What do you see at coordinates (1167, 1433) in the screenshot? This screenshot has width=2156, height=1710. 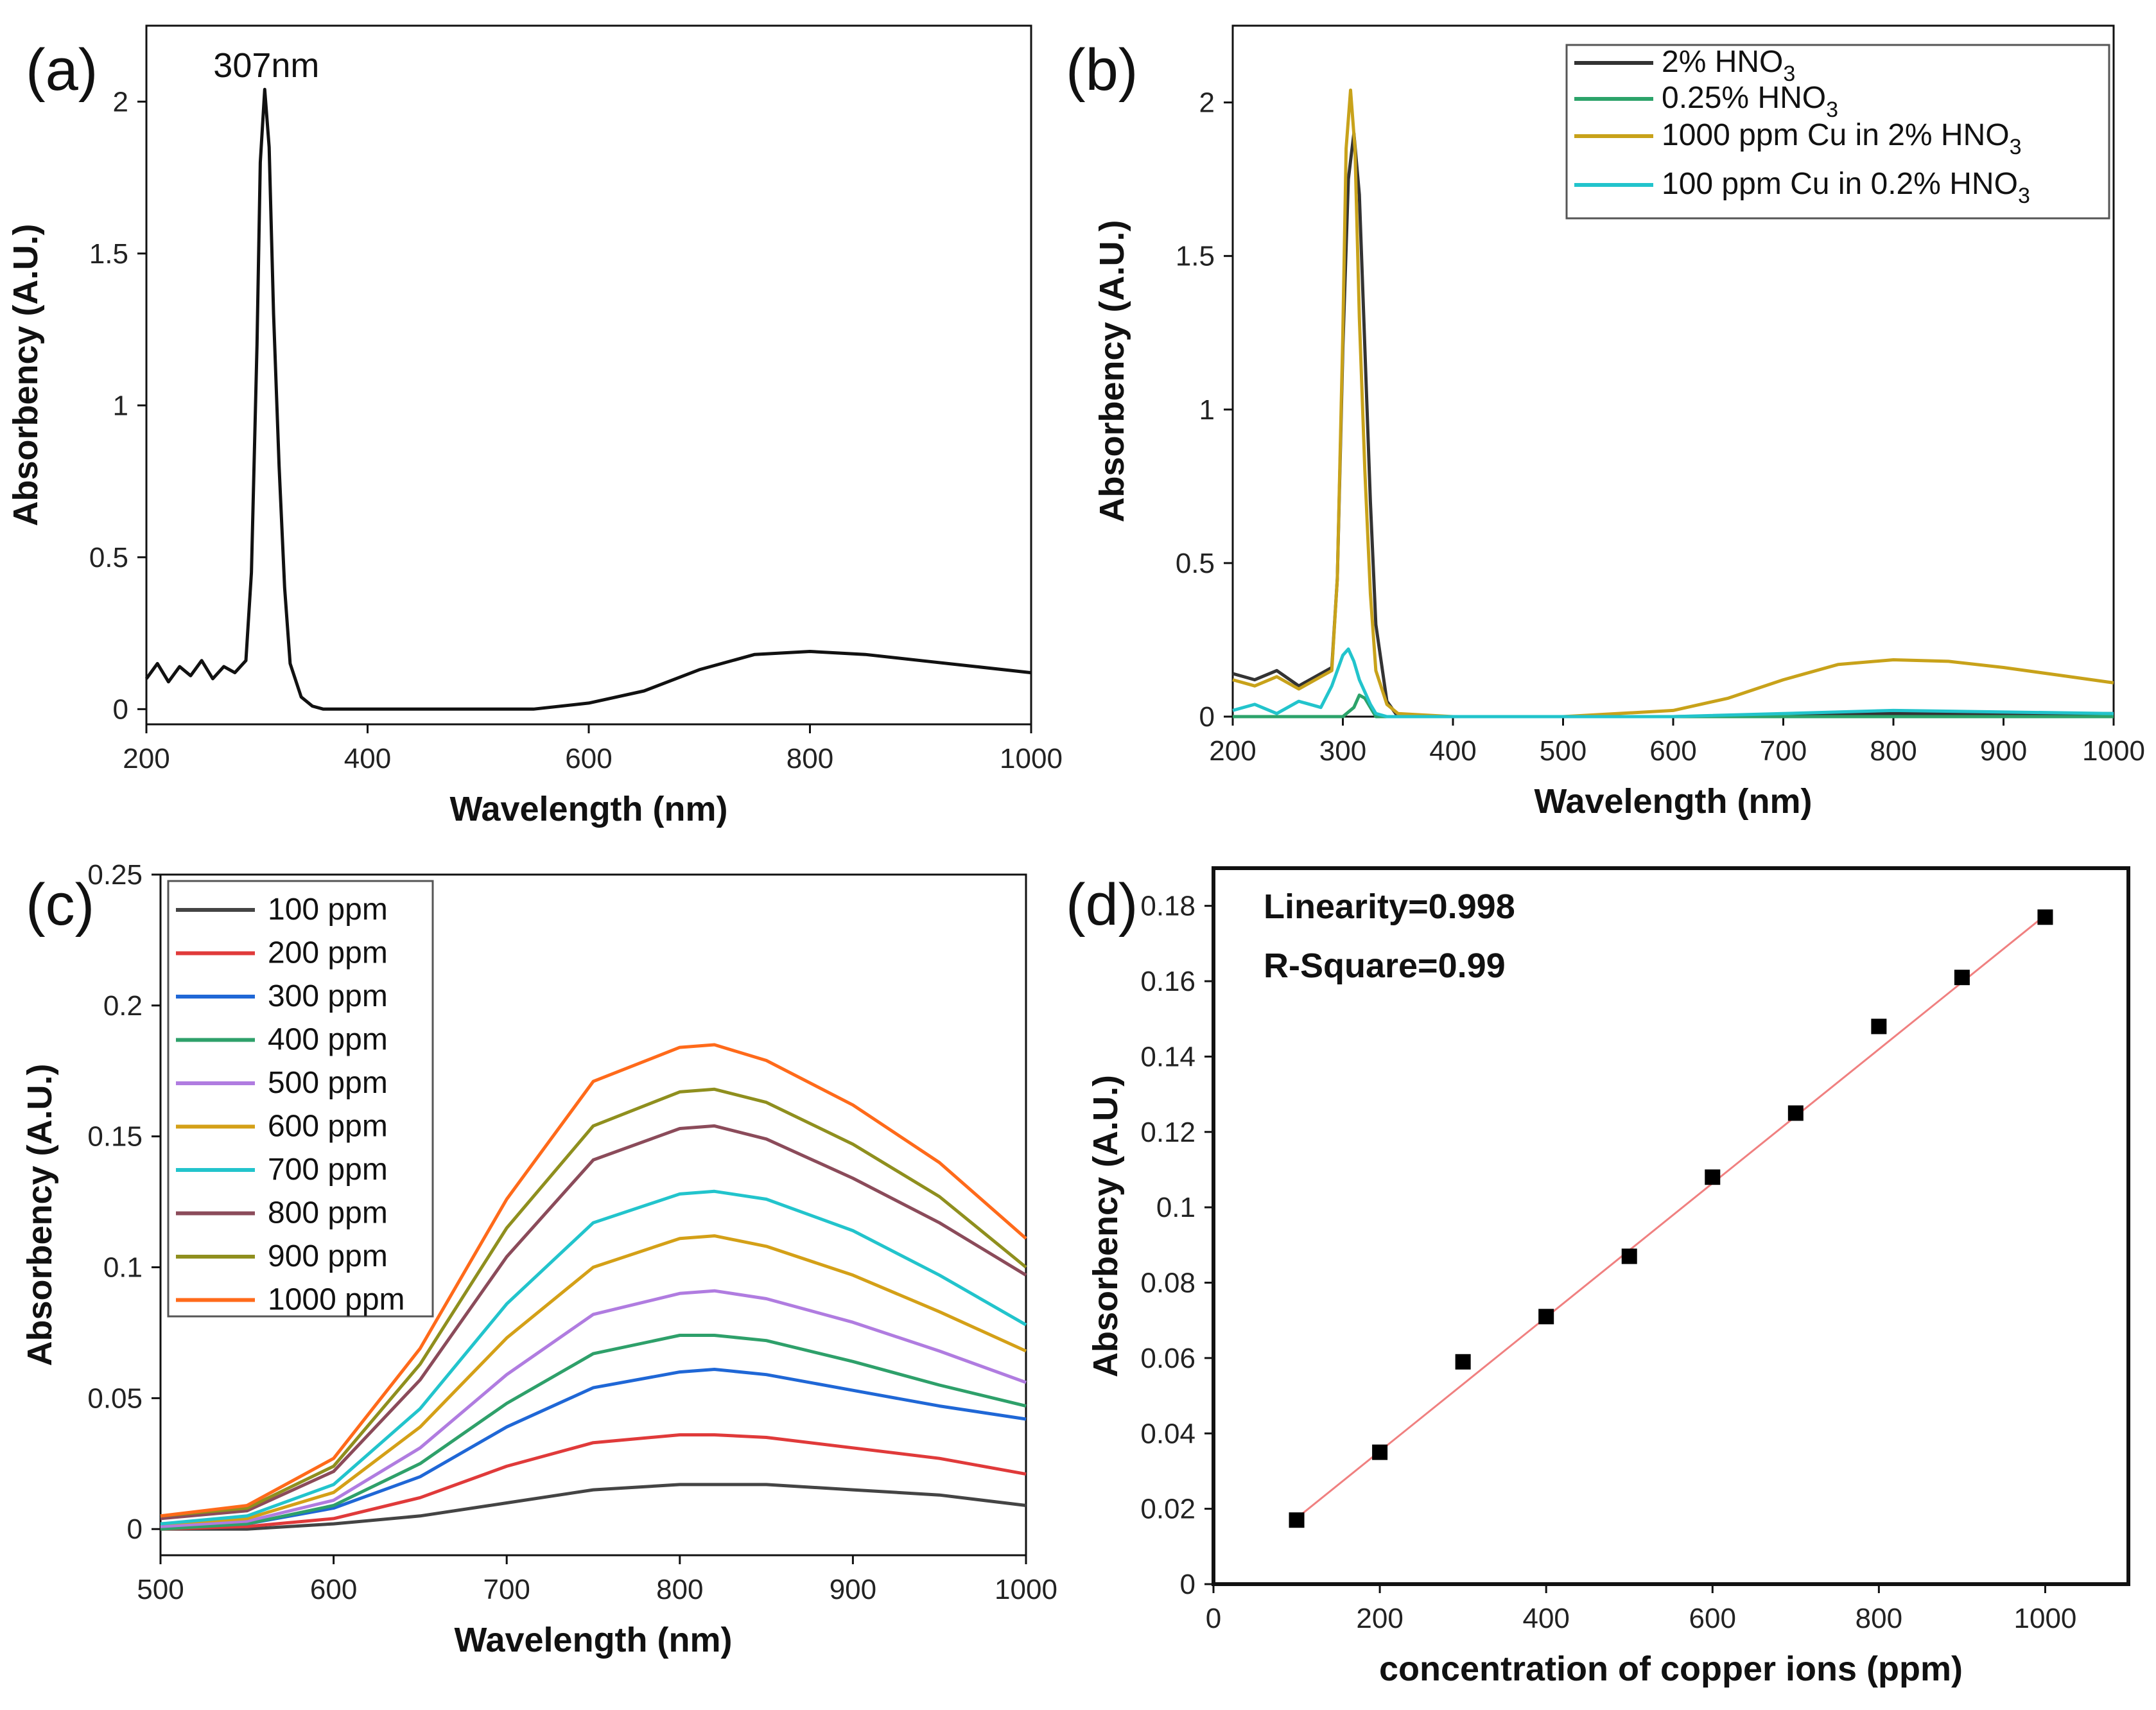 I see `y-tick-label: 0.04` at bounding box center [1167, 1433].